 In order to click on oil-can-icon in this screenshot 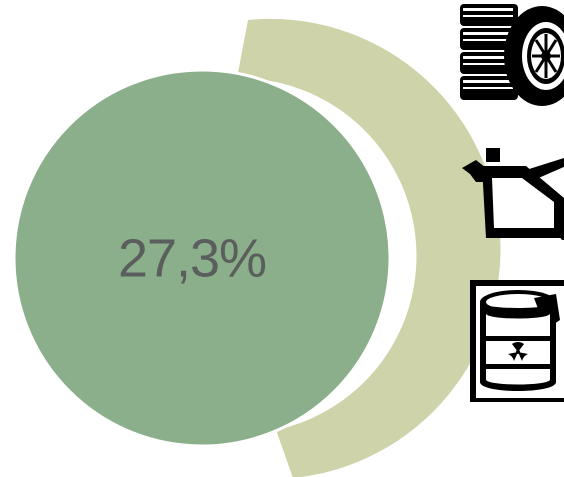, I will do `click(513, 194)`.